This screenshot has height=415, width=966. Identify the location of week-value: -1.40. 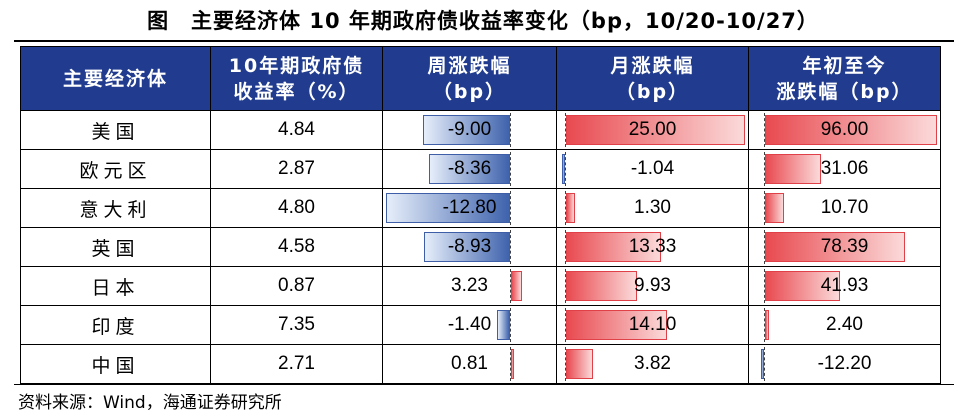
(469, 324).